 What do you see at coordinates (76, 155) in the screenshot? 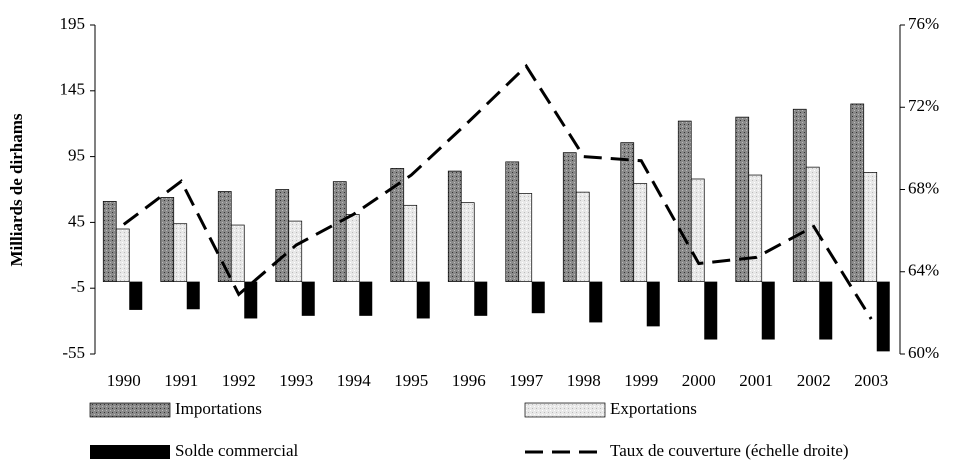
I see `y-tick-label: 95` at bounding box center [76, 155].